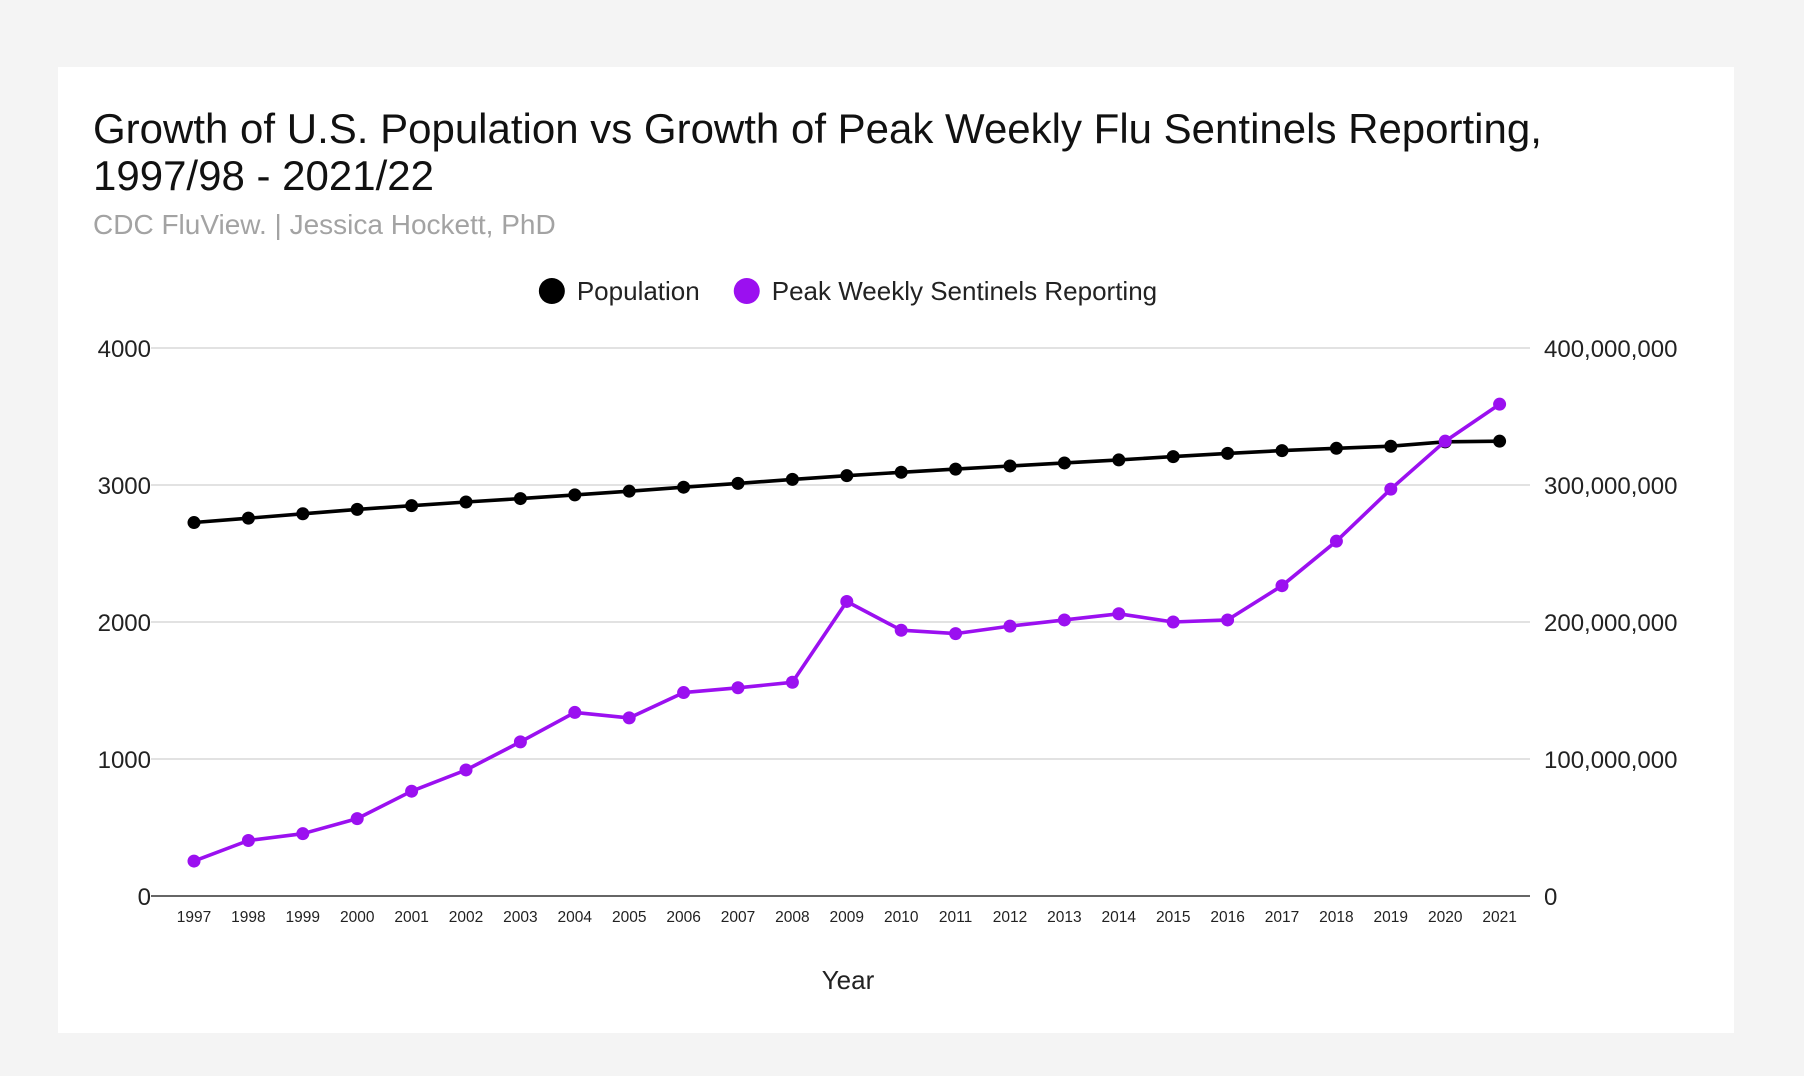 Image resolution: width=1804 pixels, height=1076 pixels. What do you see at coordinates (357, 917) in the screenshot?
I see `x-axis-tick-label: 2000` at bounding box center [357, 917].